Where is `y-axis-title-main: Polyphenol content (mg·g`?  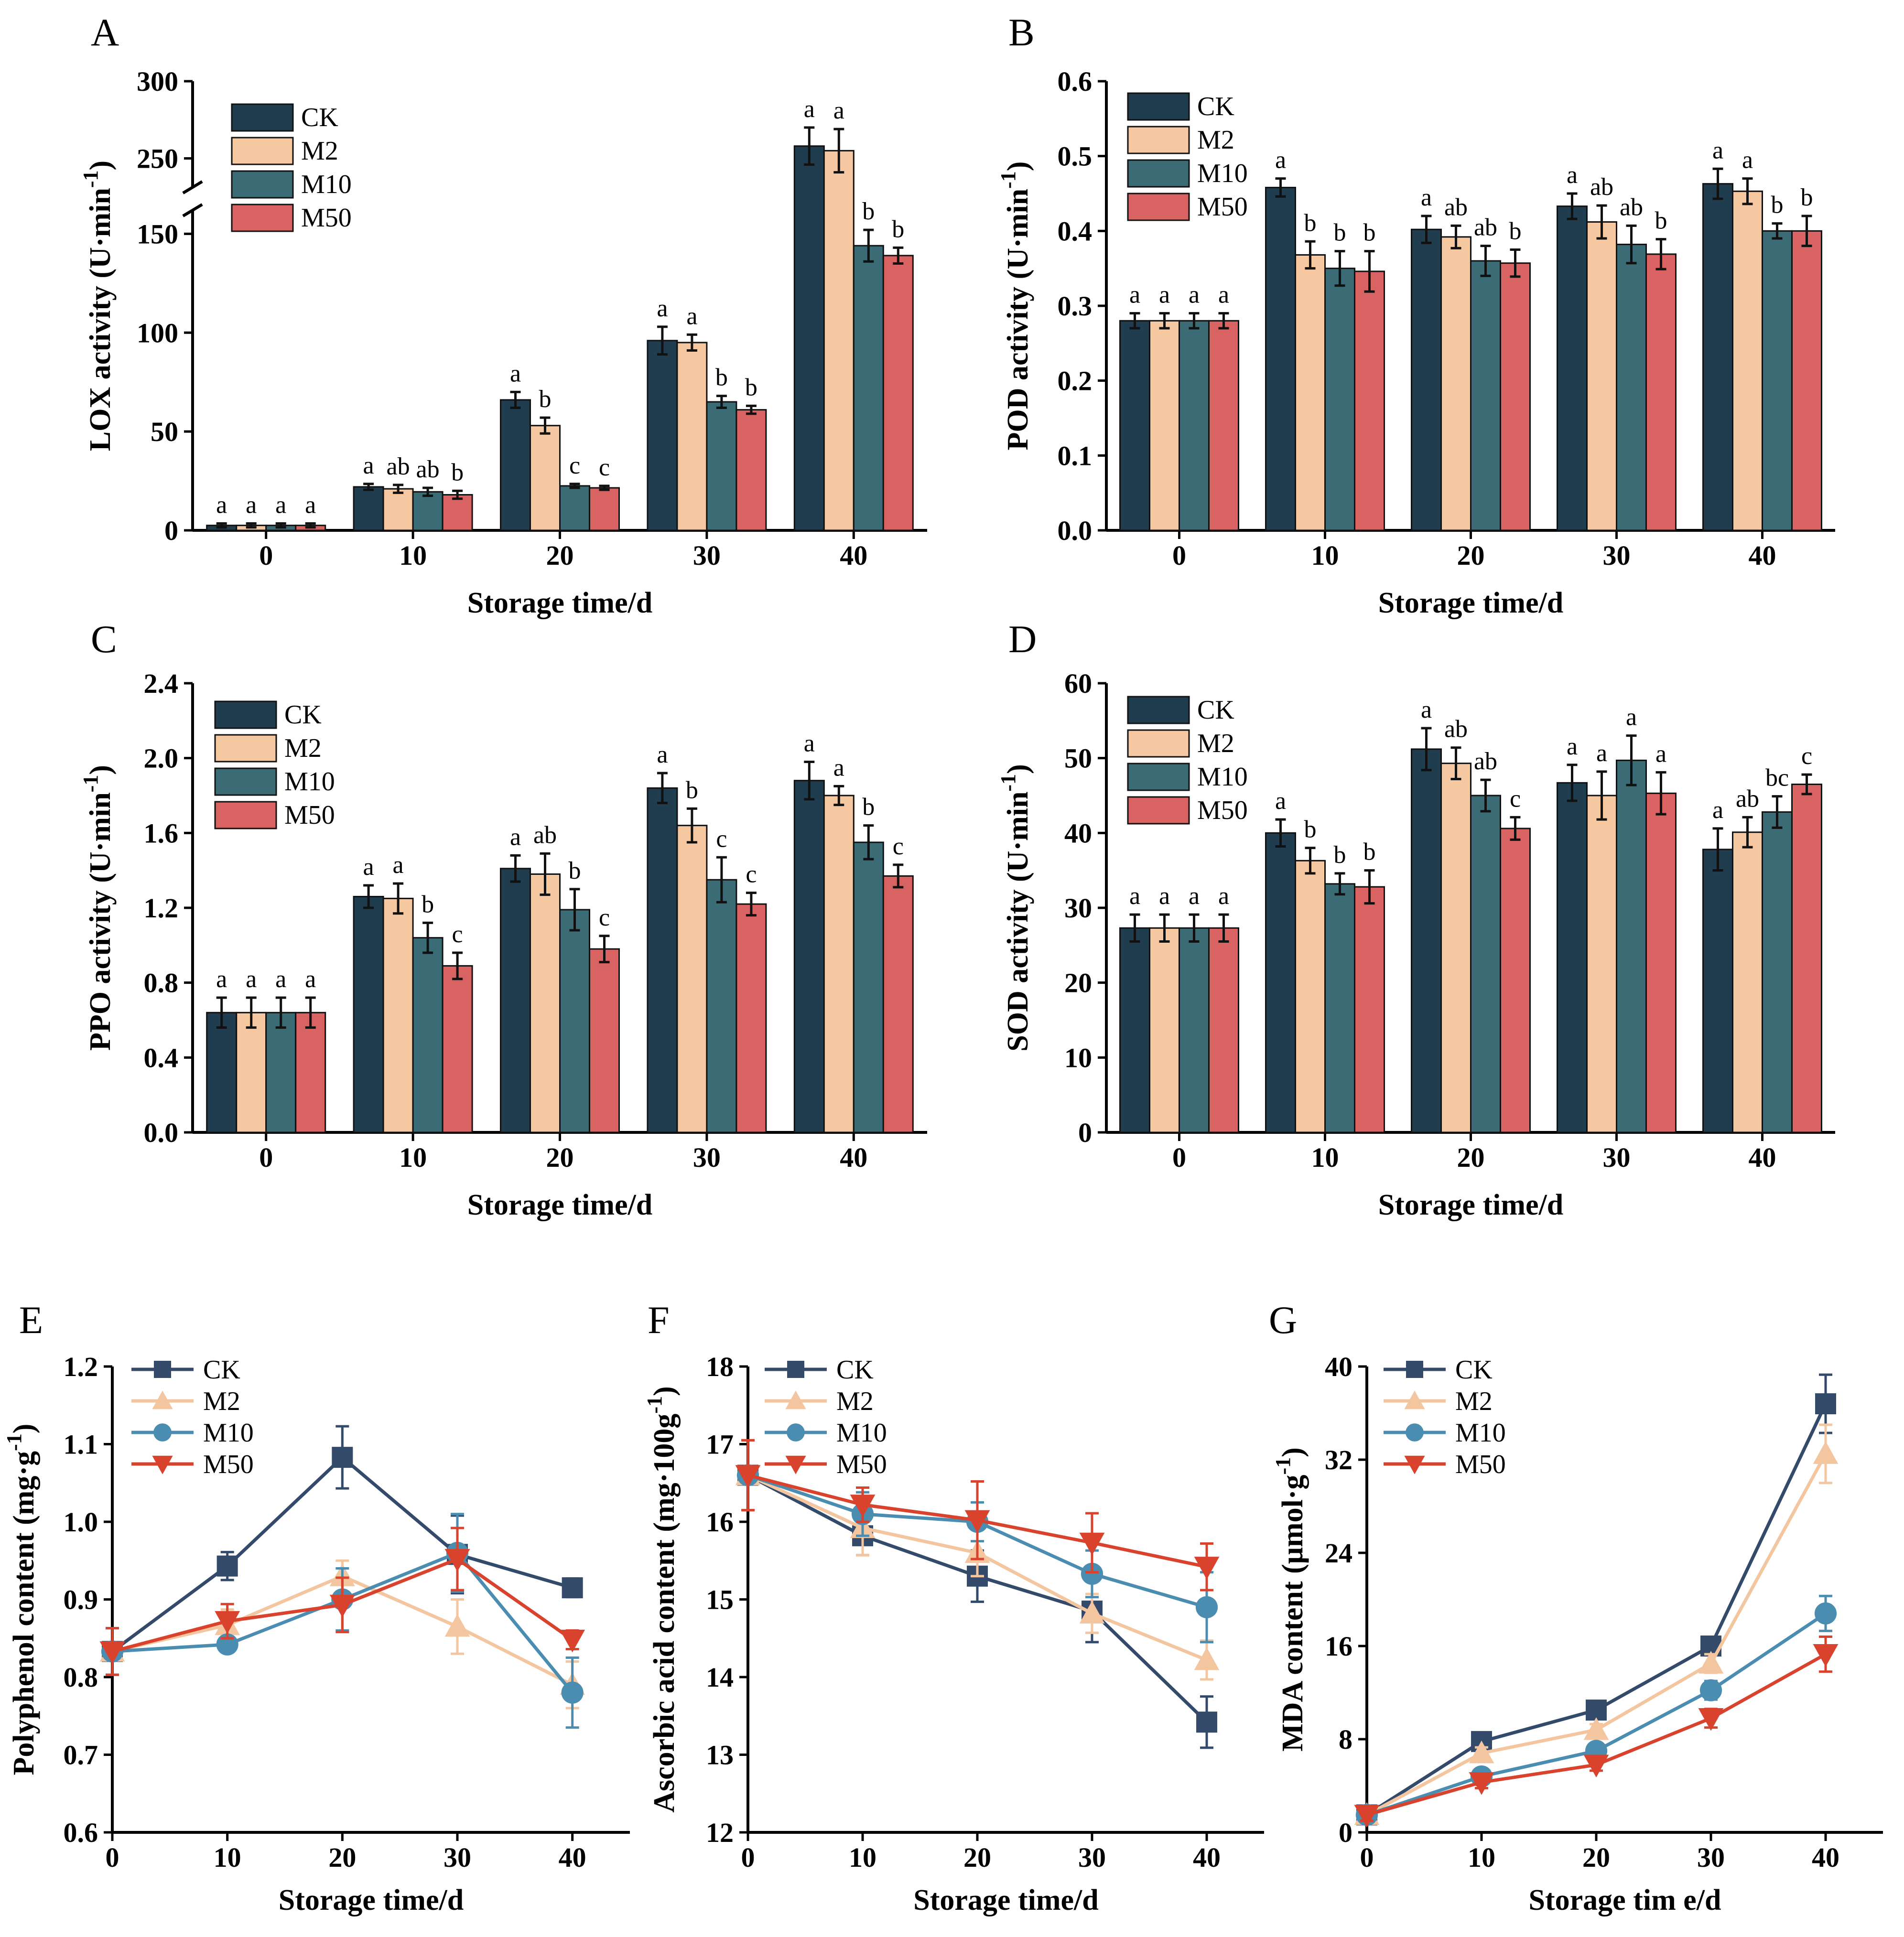 y-axis-title-main: Polyphenol content (mg·g is located at coordinates (24, 1613).